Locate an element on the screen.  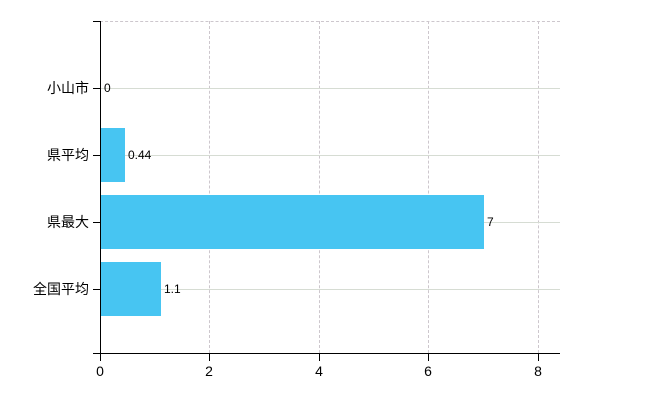
y-axis is located at coordinates (100, 187).